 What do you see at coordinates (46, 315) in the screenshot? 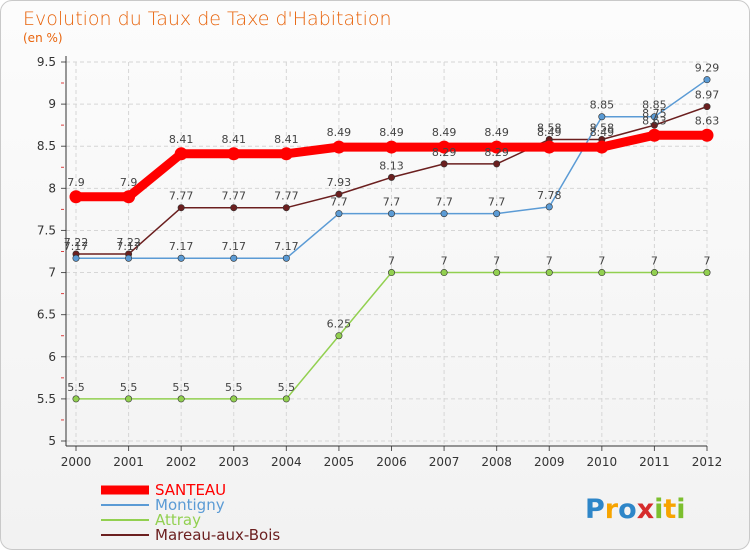
I see `y-tick-label: 6.5` at bounding box center [46, 315].